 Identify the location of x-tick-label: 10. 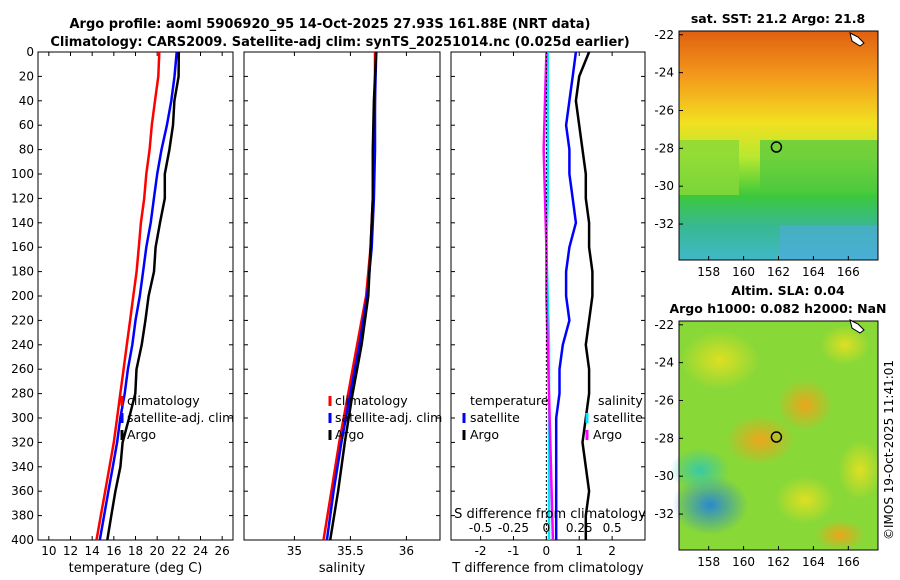
(48, 551).